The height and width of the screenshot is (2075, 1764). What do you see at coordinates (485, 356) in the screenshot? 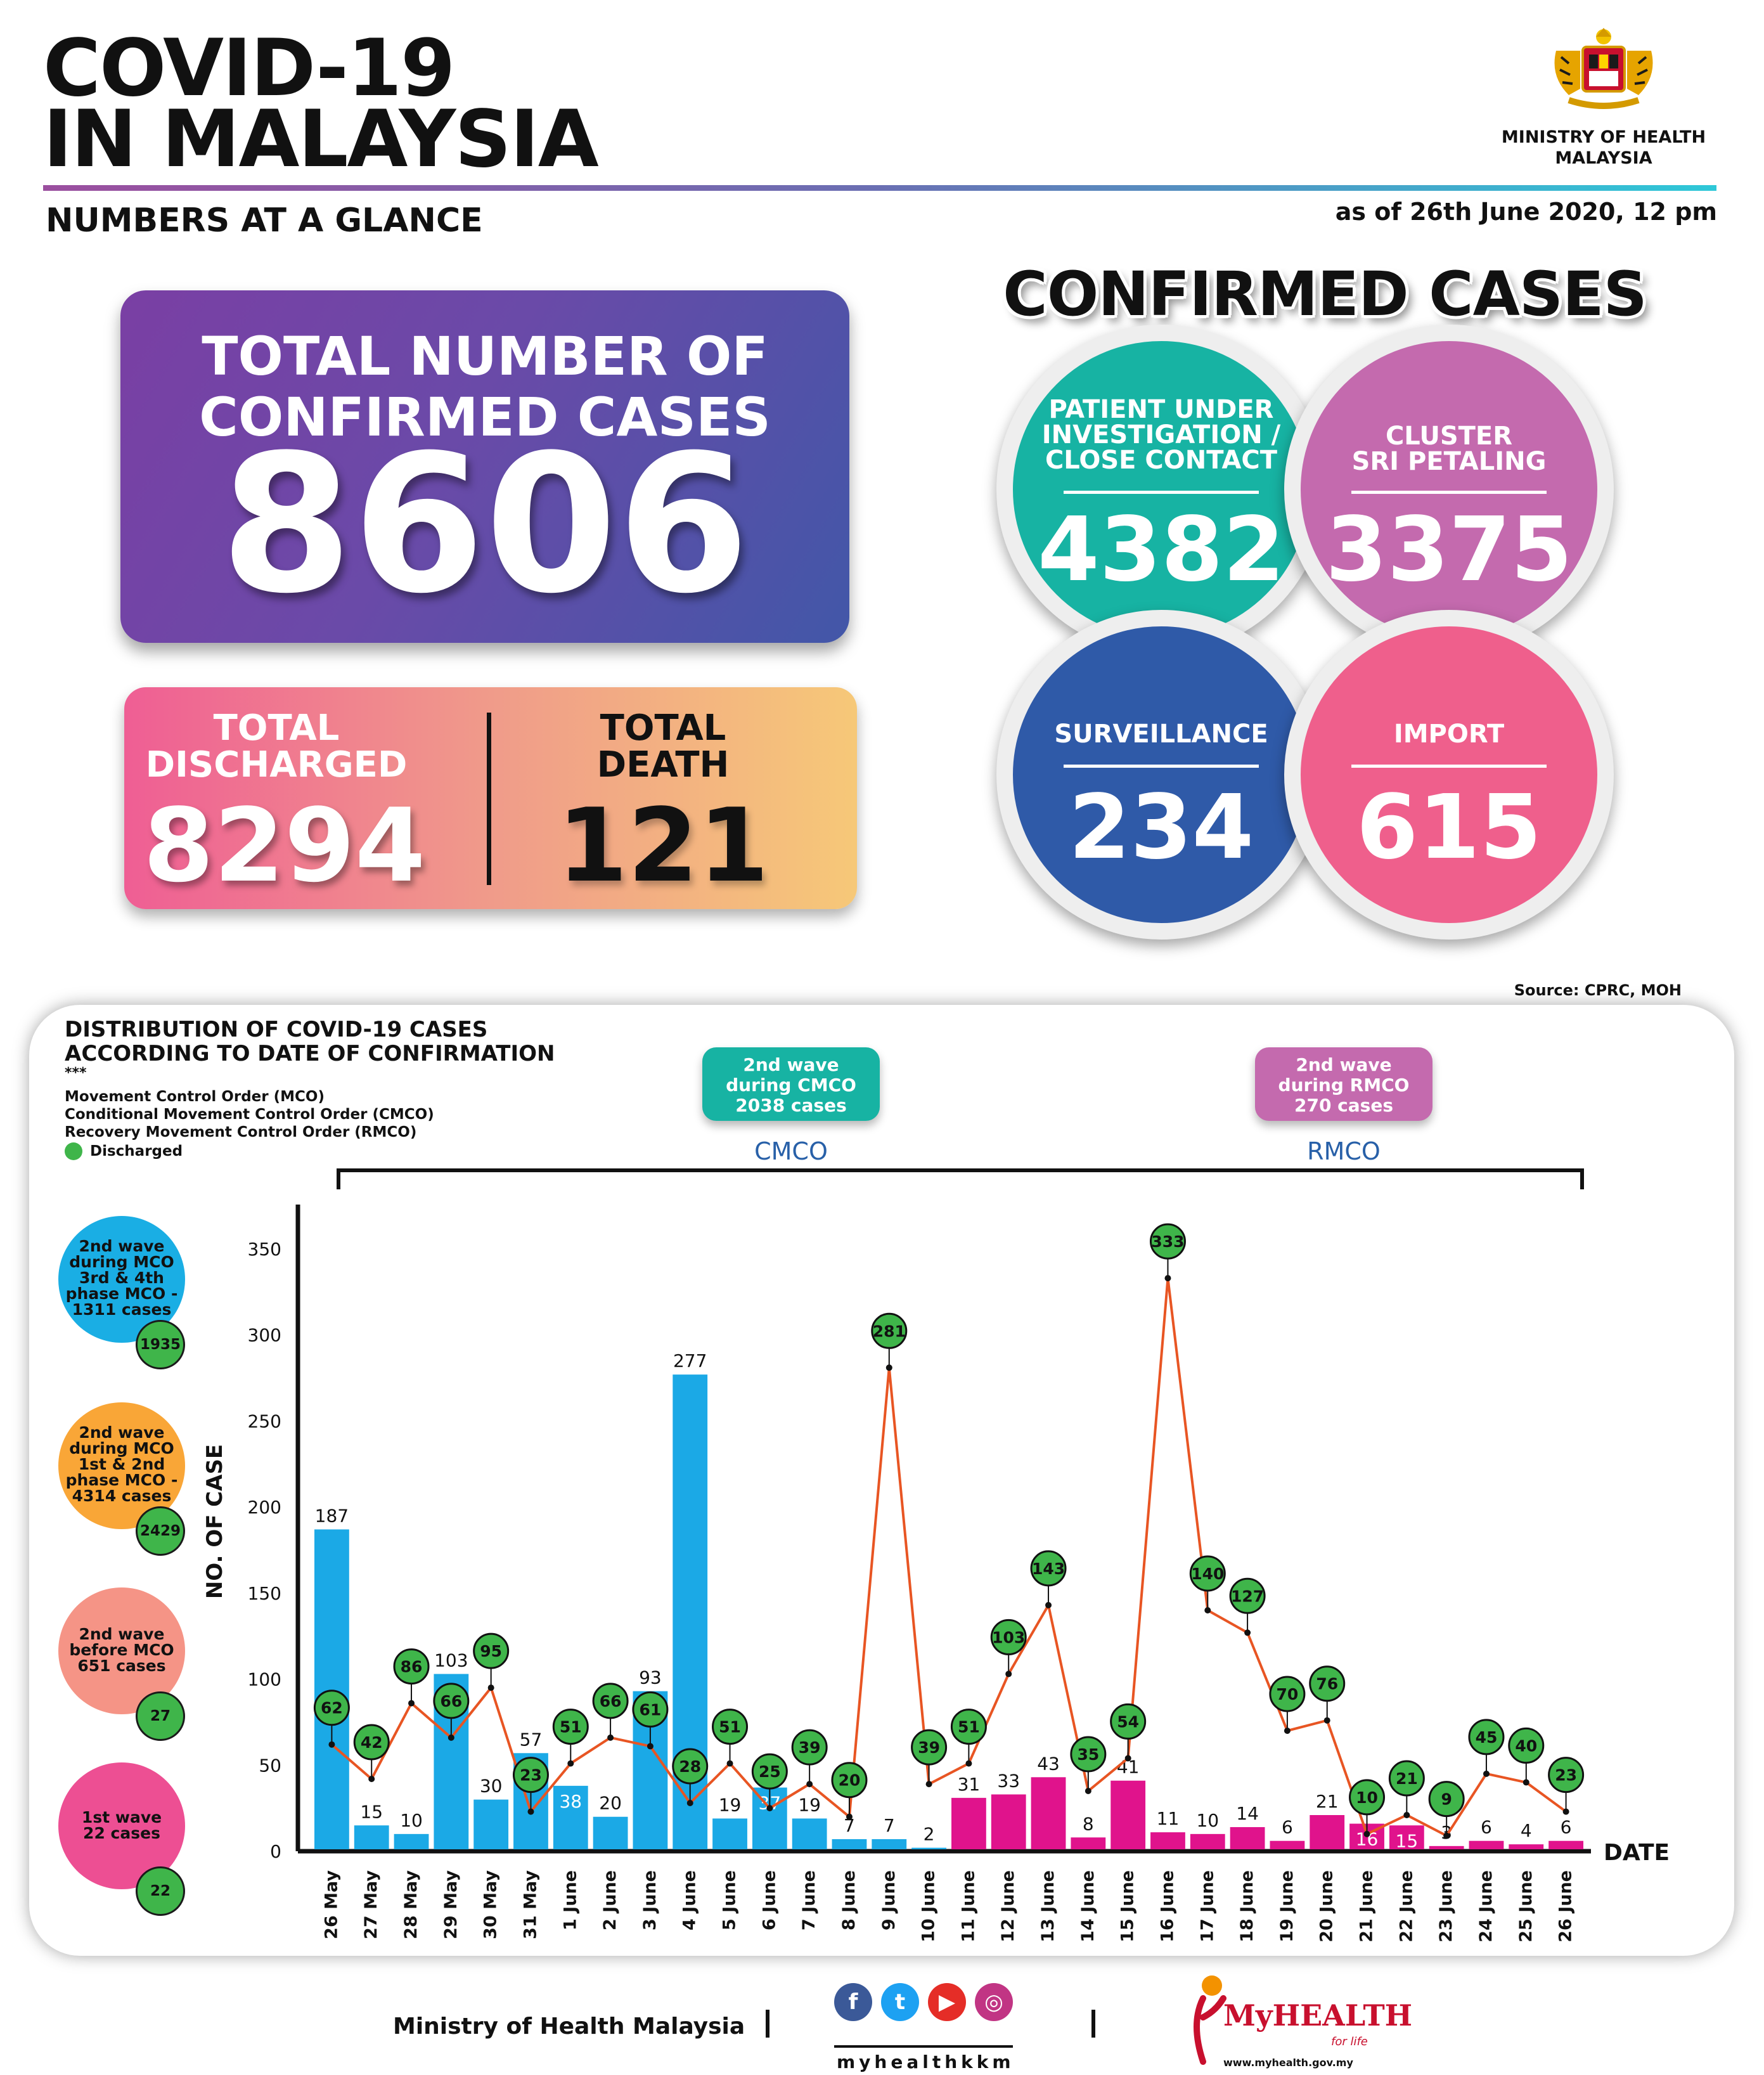
I see `total-confirmed-label-line-1: TOTAL NUMBER OF` at bounding box center [485, 356].